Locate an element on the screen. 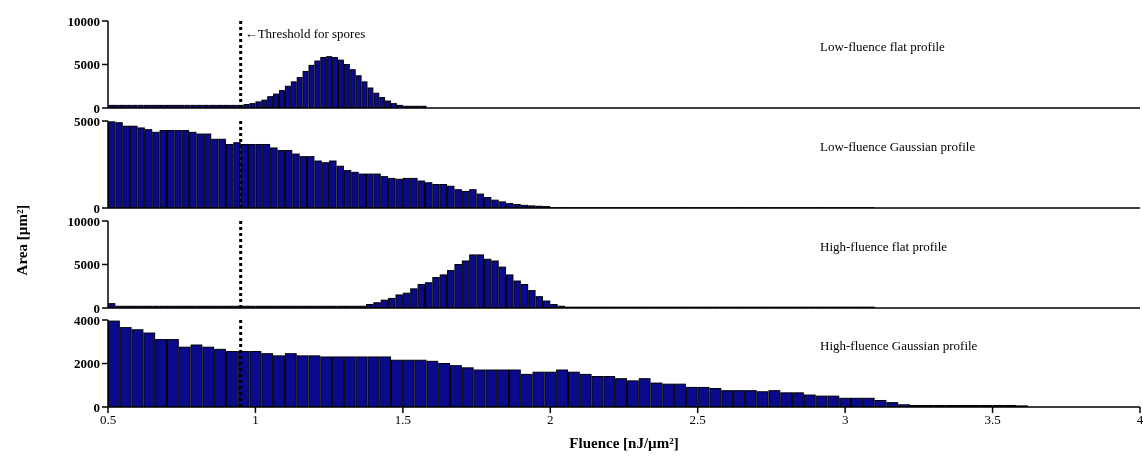 This screenshot has height=469, width=1143. x-tick-label: 1.5 is located at coordinates (402, 420).